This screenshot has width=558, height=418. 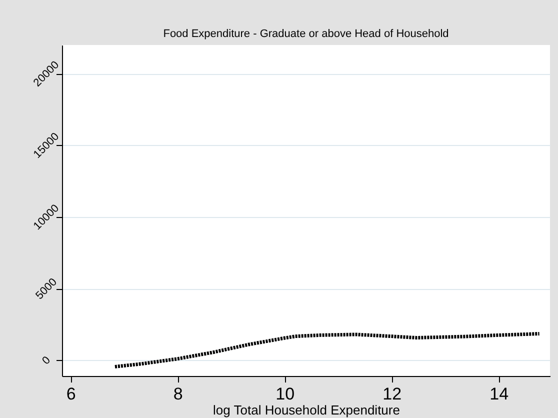 What do you see at coordinates (71, 394) in the screenshot?
I see `x-tick-label: 6` at bounding box center [71, 394].